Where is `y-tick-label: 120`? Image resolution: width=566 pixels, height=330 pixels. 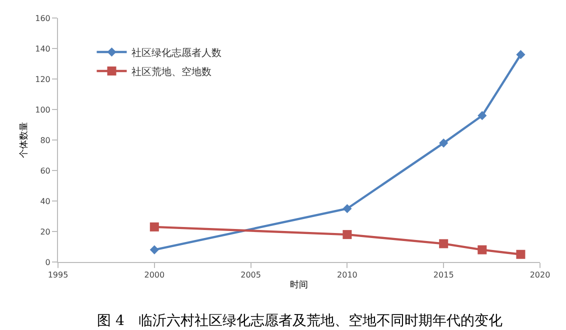
y-tick-label: 120 is located at coordinates (42, 79).